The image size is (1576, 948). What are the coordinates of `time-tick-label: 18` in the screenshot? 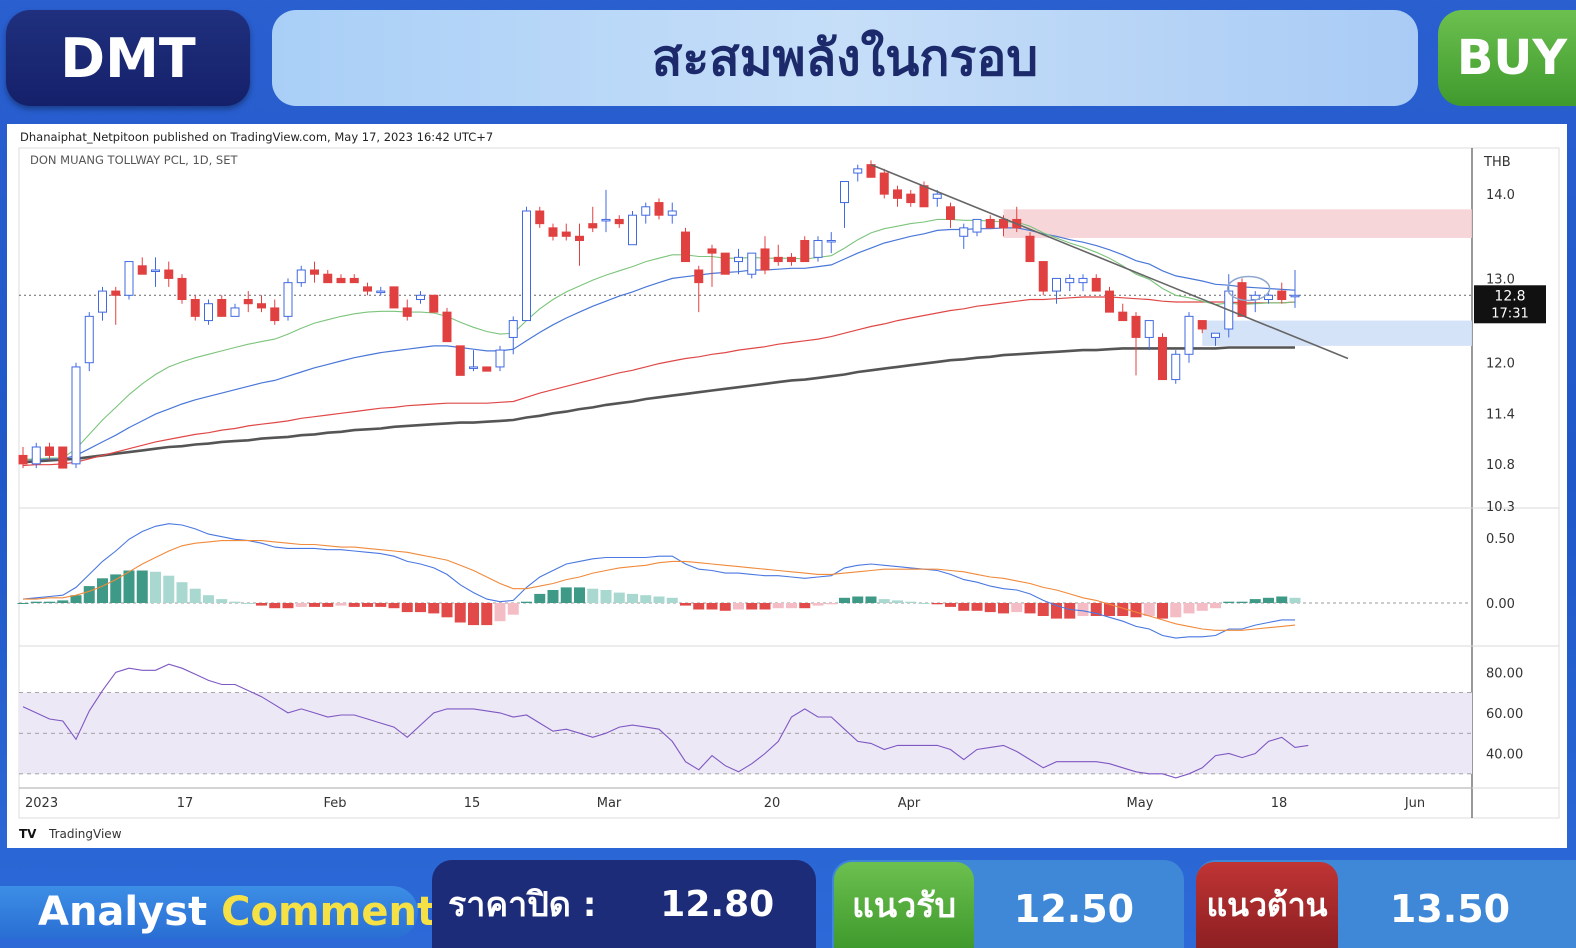 It's located at (1279, 803).